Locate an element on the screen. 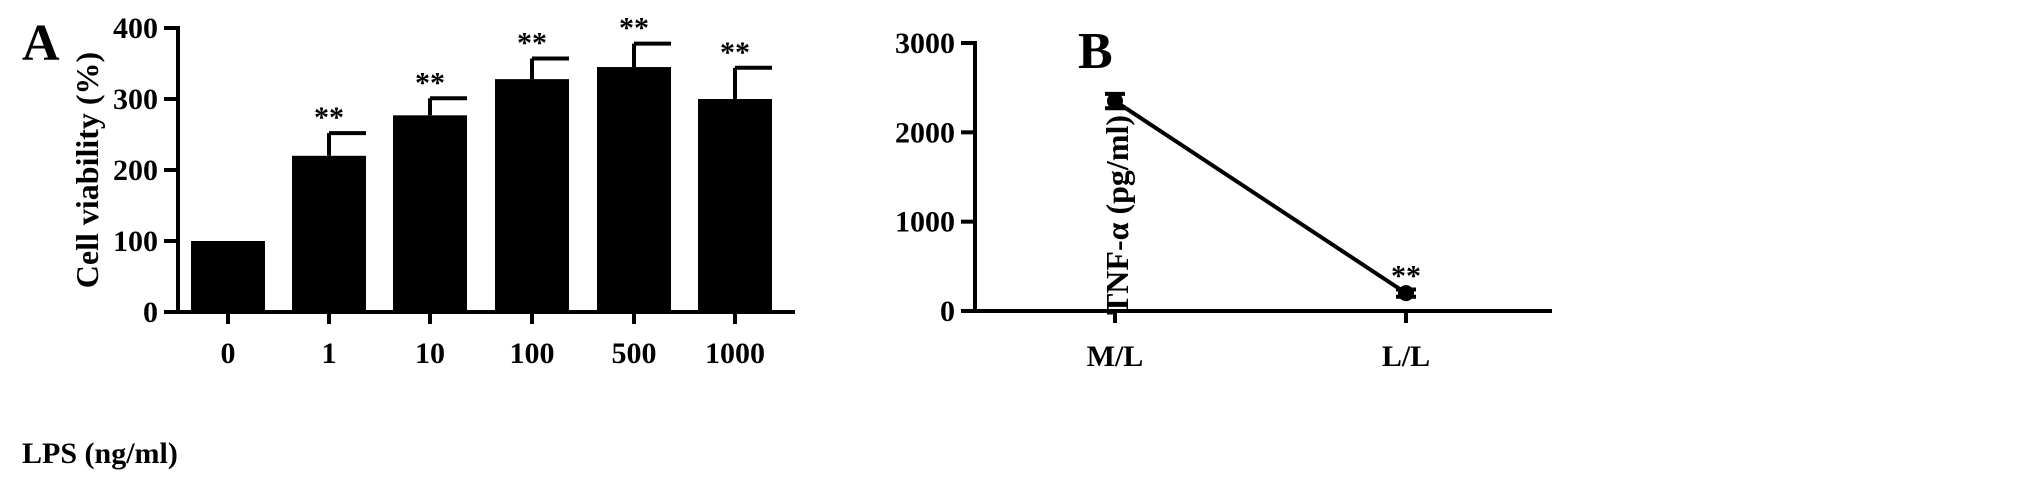 This screenshot has height=496, width=2031. panel-a-y-tick-label: 300 is located at coordinates (135, 99).